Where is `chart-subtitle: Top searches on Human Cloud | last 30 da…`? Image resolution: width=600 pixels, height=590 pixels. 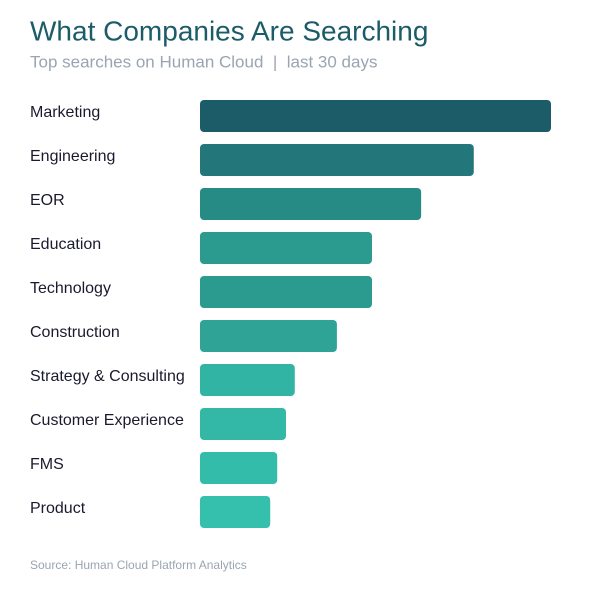 chart-subtitle: Top searches on Human Cloud | last 30 da… is located at coordinates (203, 61).